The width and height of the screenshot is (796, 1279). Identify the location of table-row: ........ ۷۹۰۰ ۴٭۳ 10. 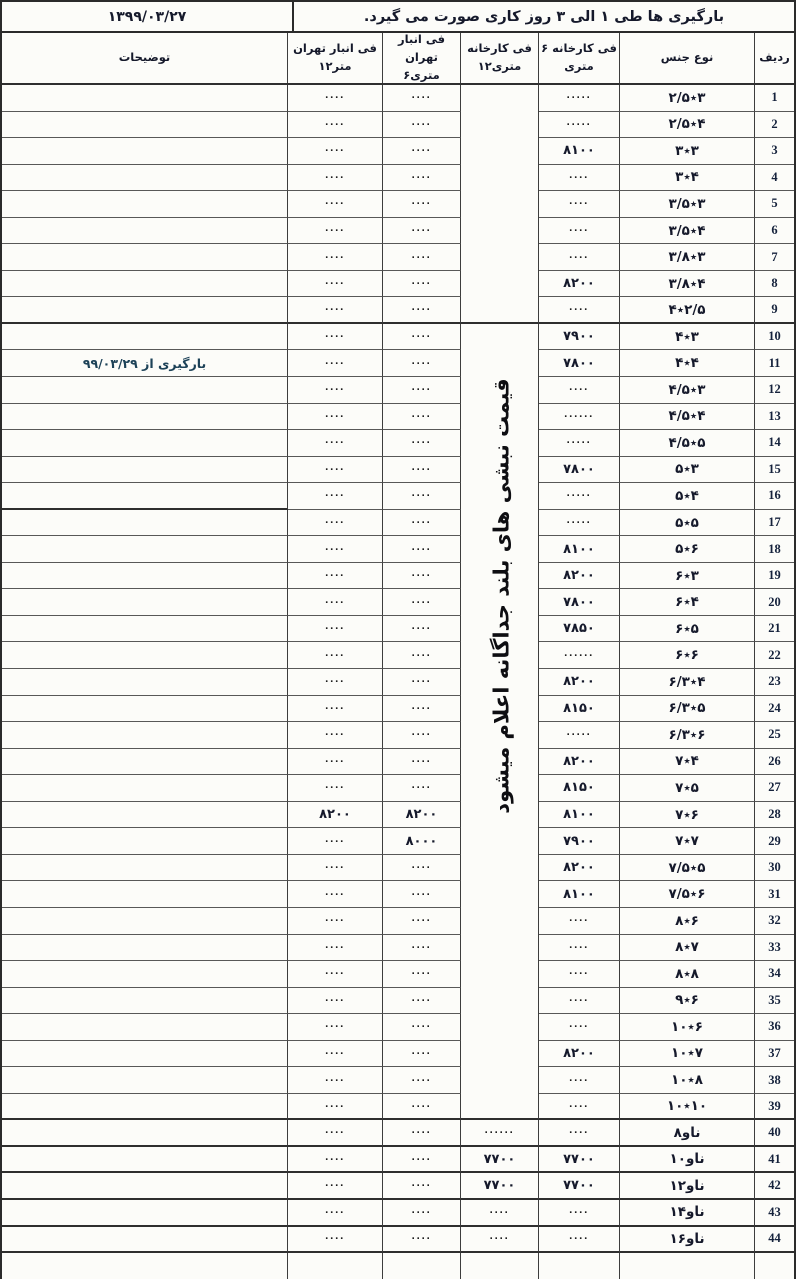
(398, 337).